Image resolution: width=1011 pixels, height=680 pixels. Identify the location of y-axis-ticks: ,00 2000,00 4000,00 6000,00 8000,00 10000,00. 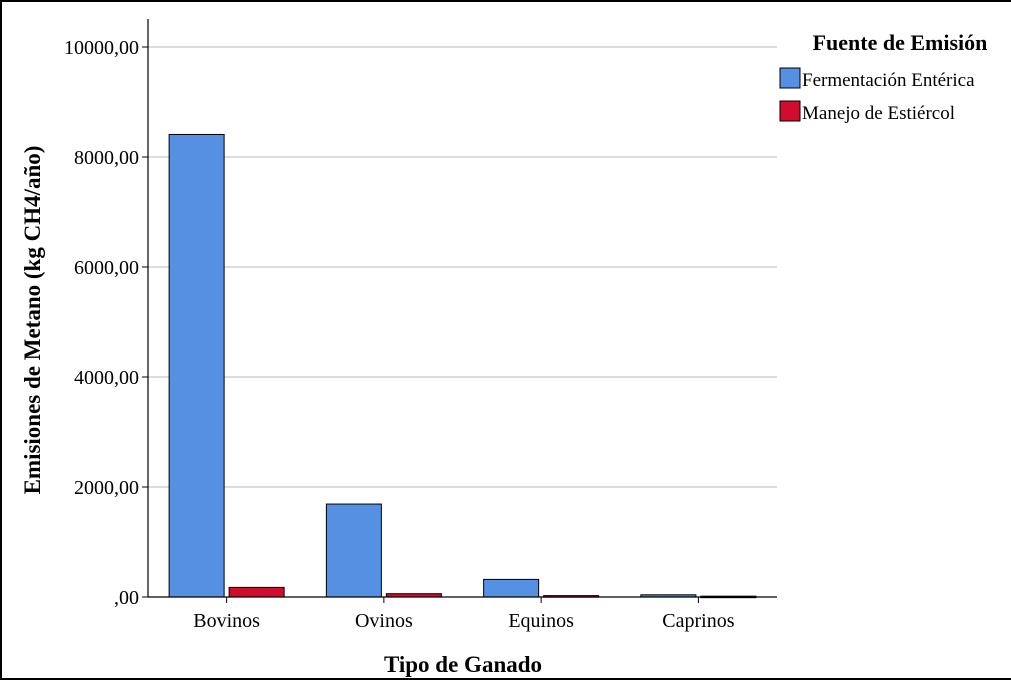
(106, 323).